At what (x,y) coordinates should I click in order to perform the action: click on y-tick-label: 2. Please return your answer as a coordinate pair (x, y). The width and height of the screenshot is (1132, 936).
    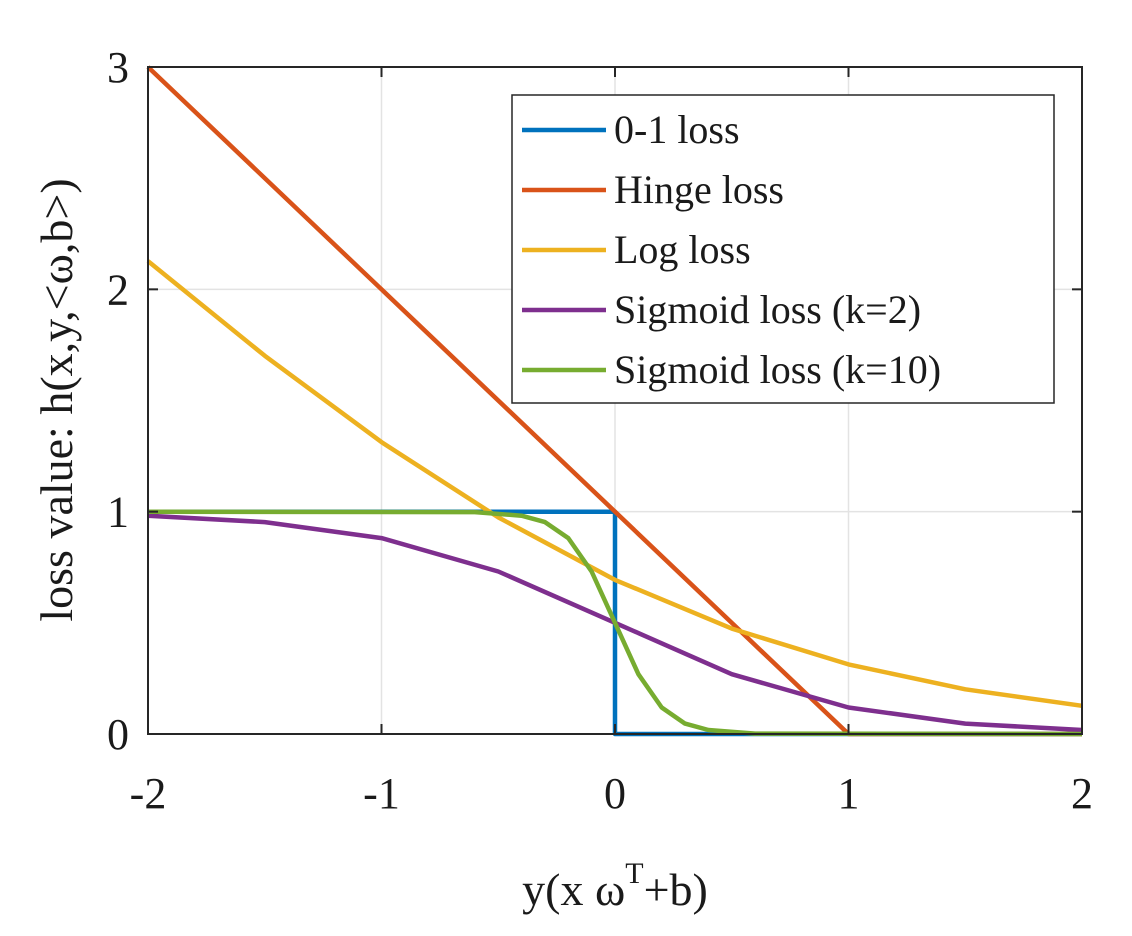
    Looking at the image, I should click on (118, 289).